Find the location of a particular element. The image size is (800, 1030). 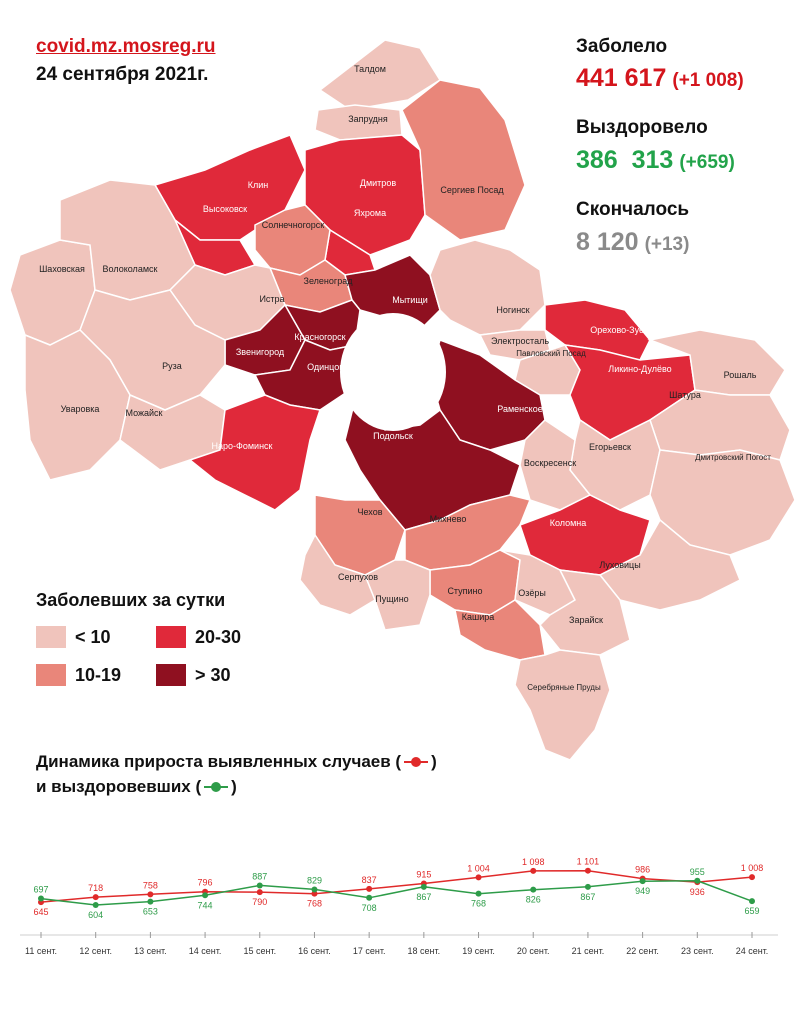

region-label: Мытищи is located at coordinates (410, 300).